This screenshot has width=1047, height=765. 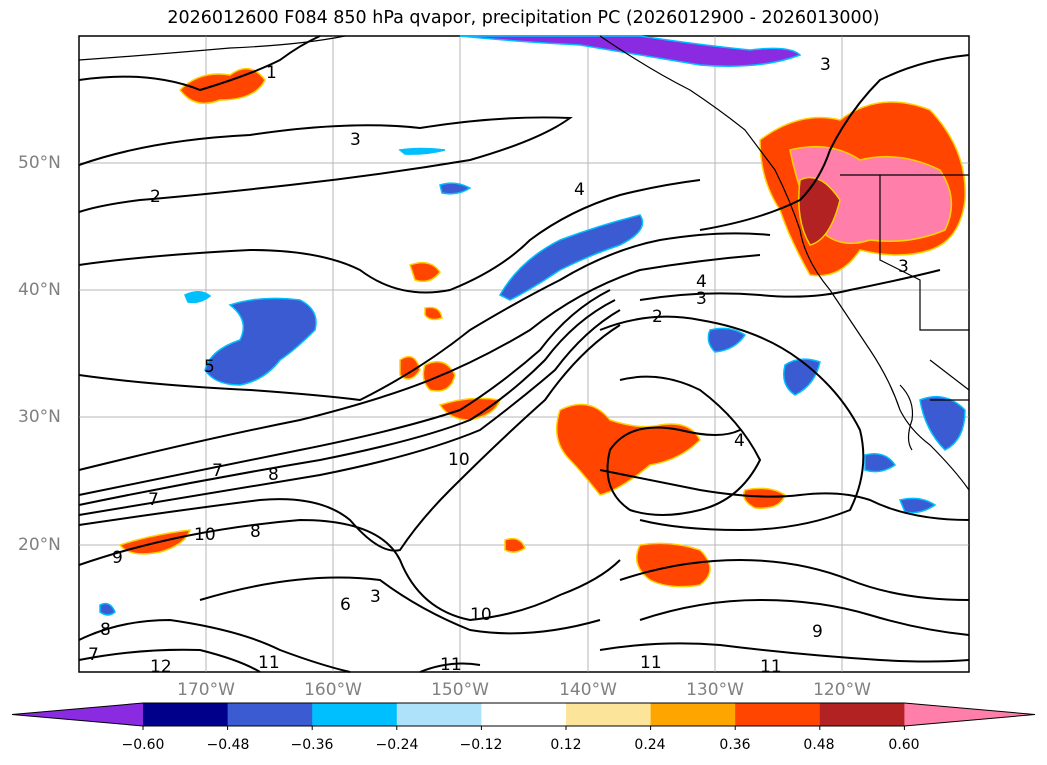 I want to click on lon-label: 160°W, so click(x=333, y=690).